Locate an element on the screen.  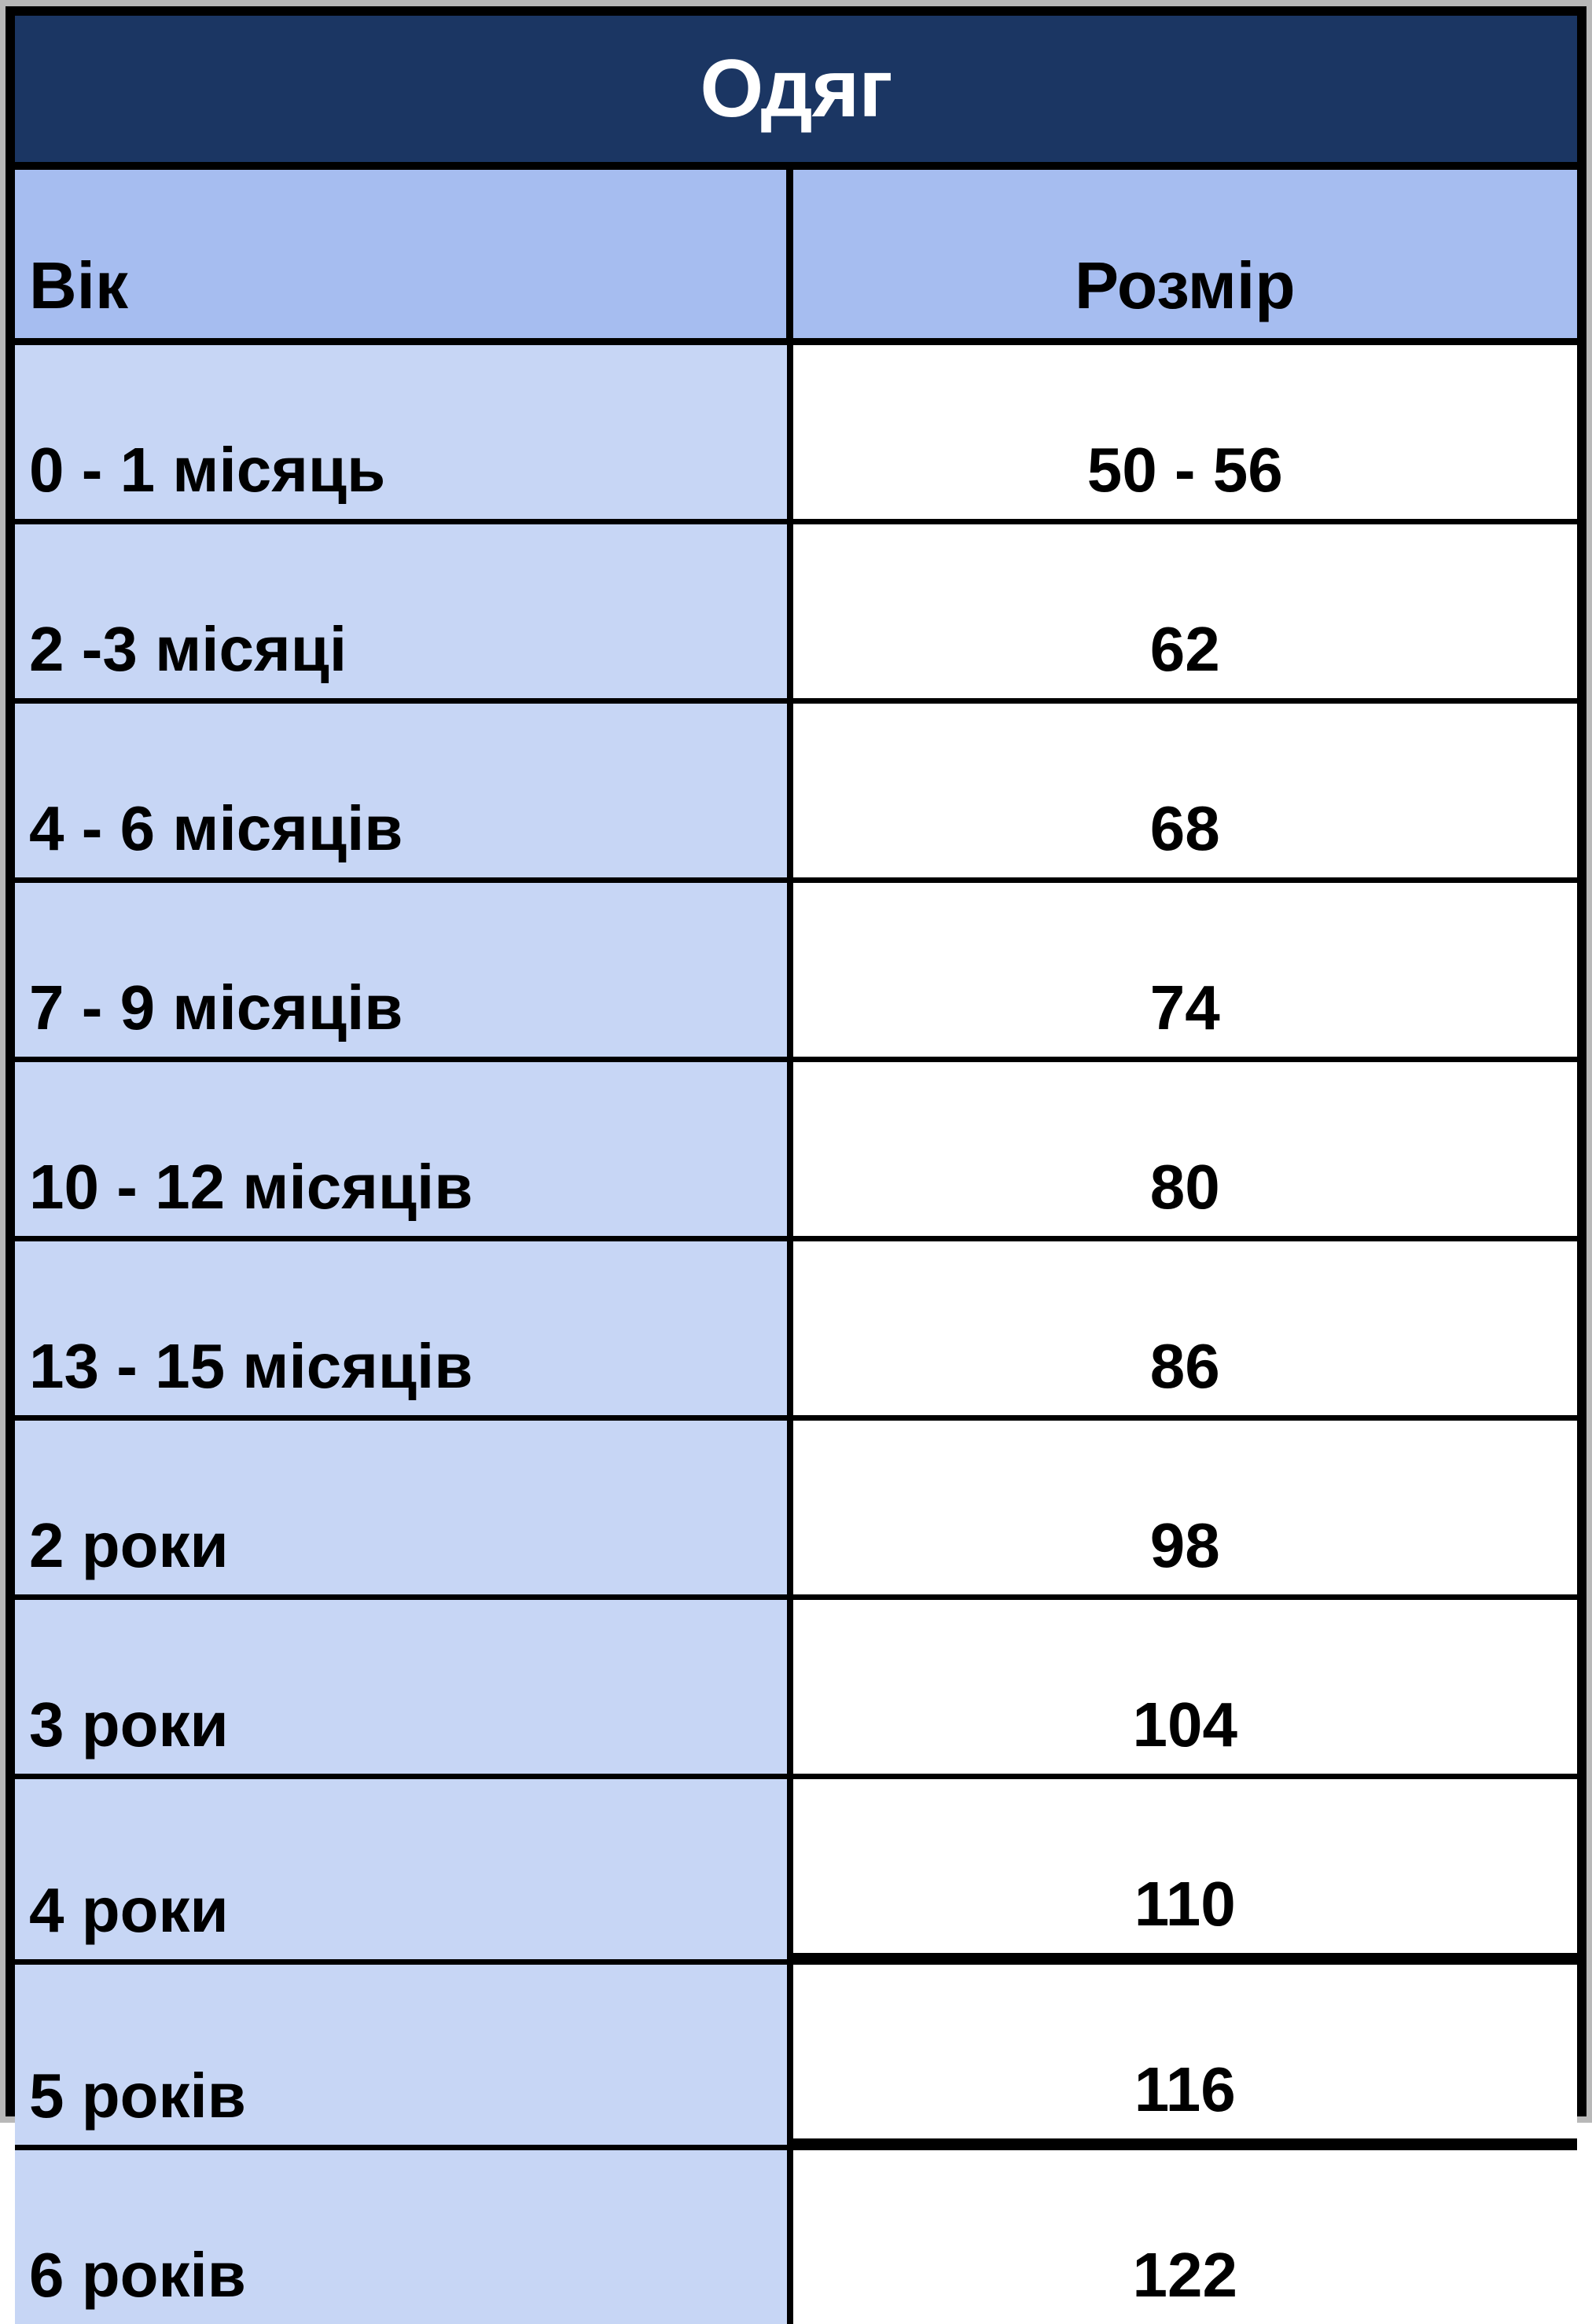
table-row: 6 років 122 is located at coordinates (796, 2237).